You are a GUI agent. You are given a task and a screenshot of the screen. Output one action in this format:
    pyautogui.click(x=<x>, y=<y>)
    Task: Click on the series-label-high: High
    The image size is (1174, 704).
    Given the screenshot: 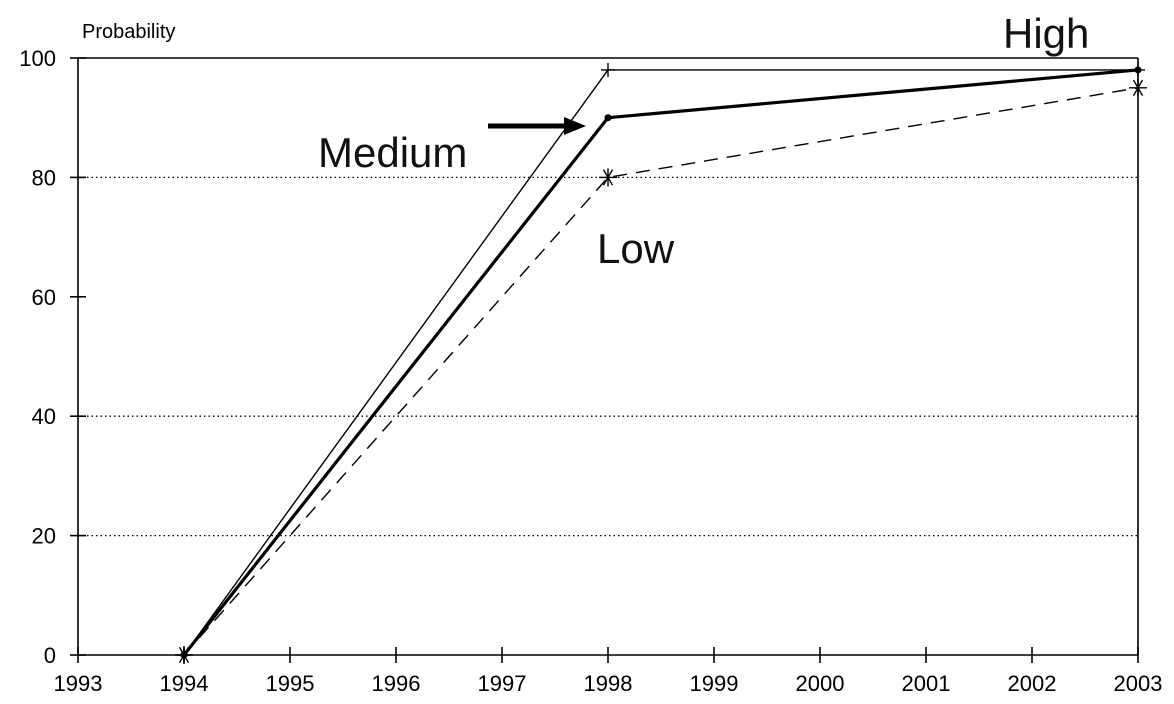 What is the action you would take?
    pyautogui.click(x=1046, y=33)
    